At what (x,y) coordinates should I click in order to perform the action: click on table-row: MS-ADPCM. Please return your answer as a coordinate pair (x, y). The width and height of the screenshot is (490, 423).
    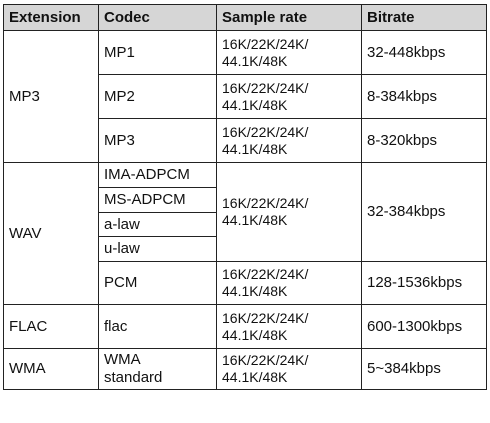
    Looking at the image, I should click on (245, 200).